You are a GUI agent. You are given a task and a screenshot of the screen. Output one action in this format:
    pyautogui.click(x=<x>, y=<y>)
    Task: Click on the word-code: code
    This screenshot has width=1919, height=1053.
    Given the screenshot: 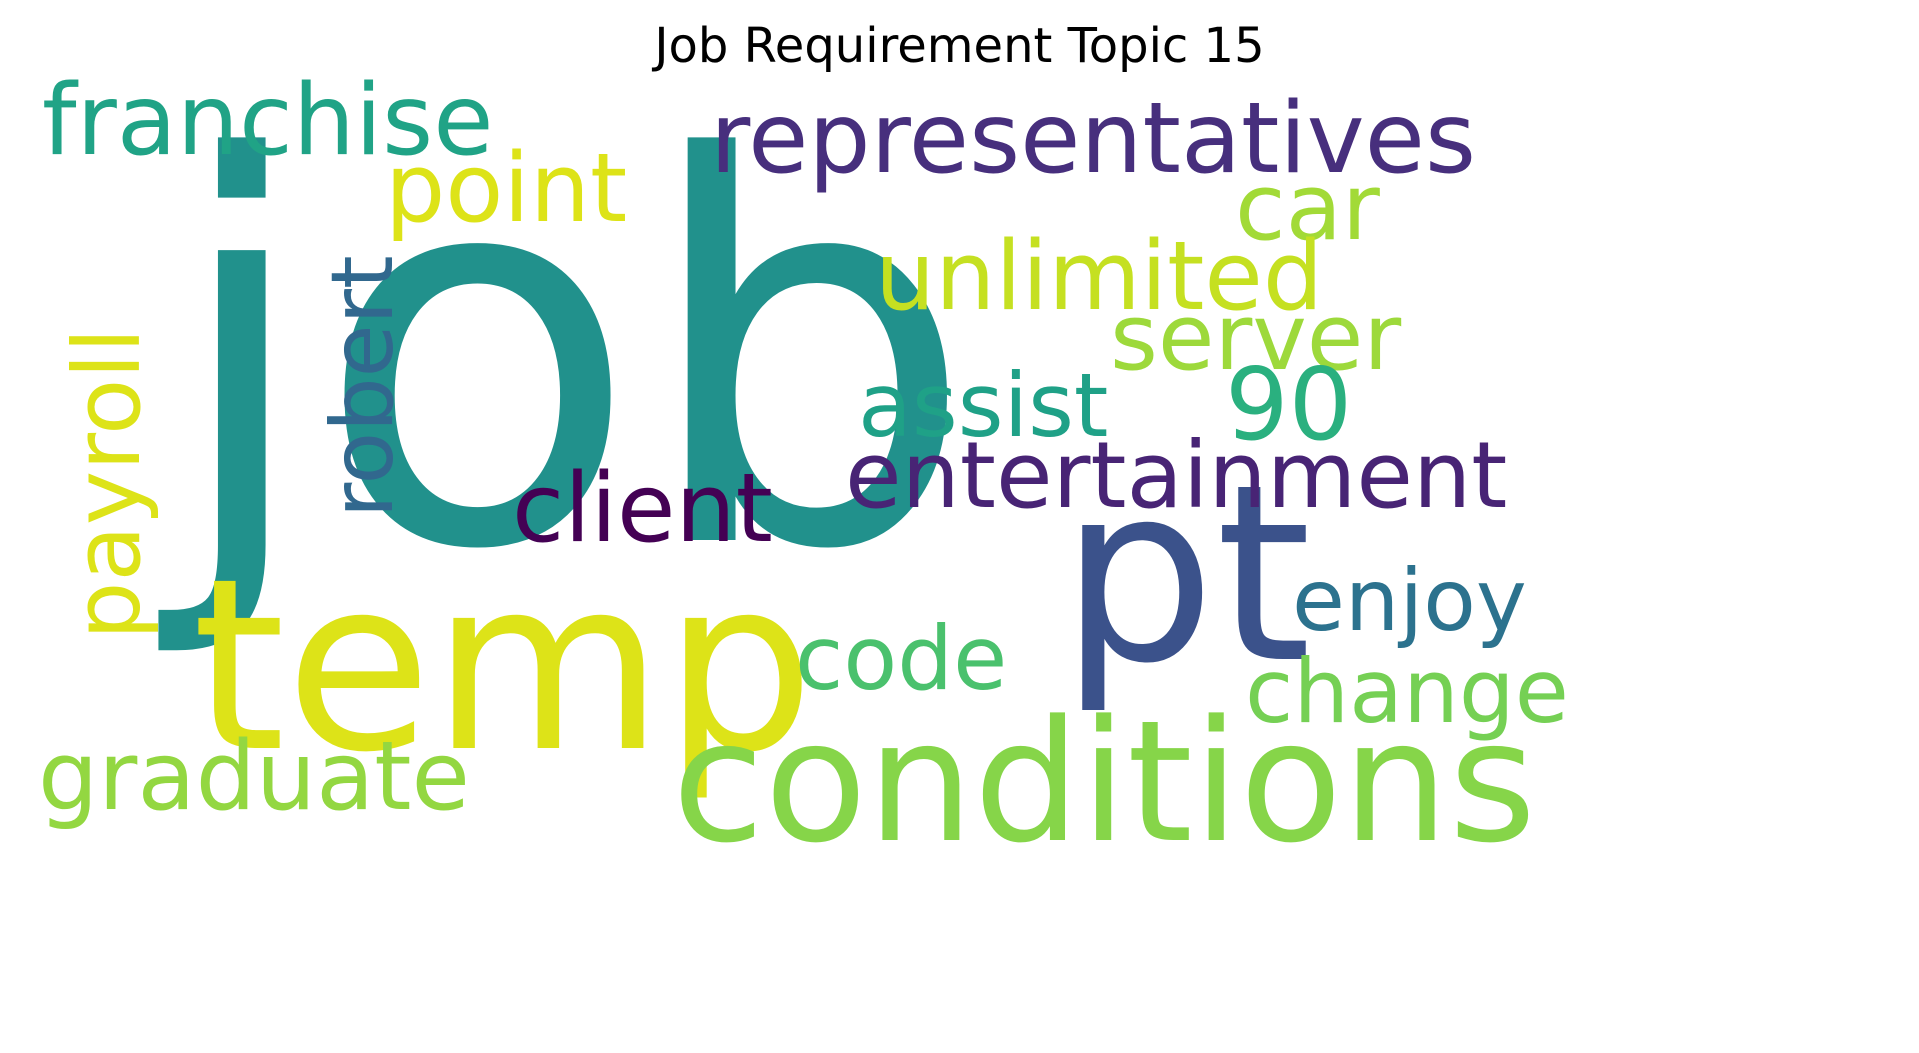 What is the action you would take?
    pyautogui.click(x=901, y=658)
    